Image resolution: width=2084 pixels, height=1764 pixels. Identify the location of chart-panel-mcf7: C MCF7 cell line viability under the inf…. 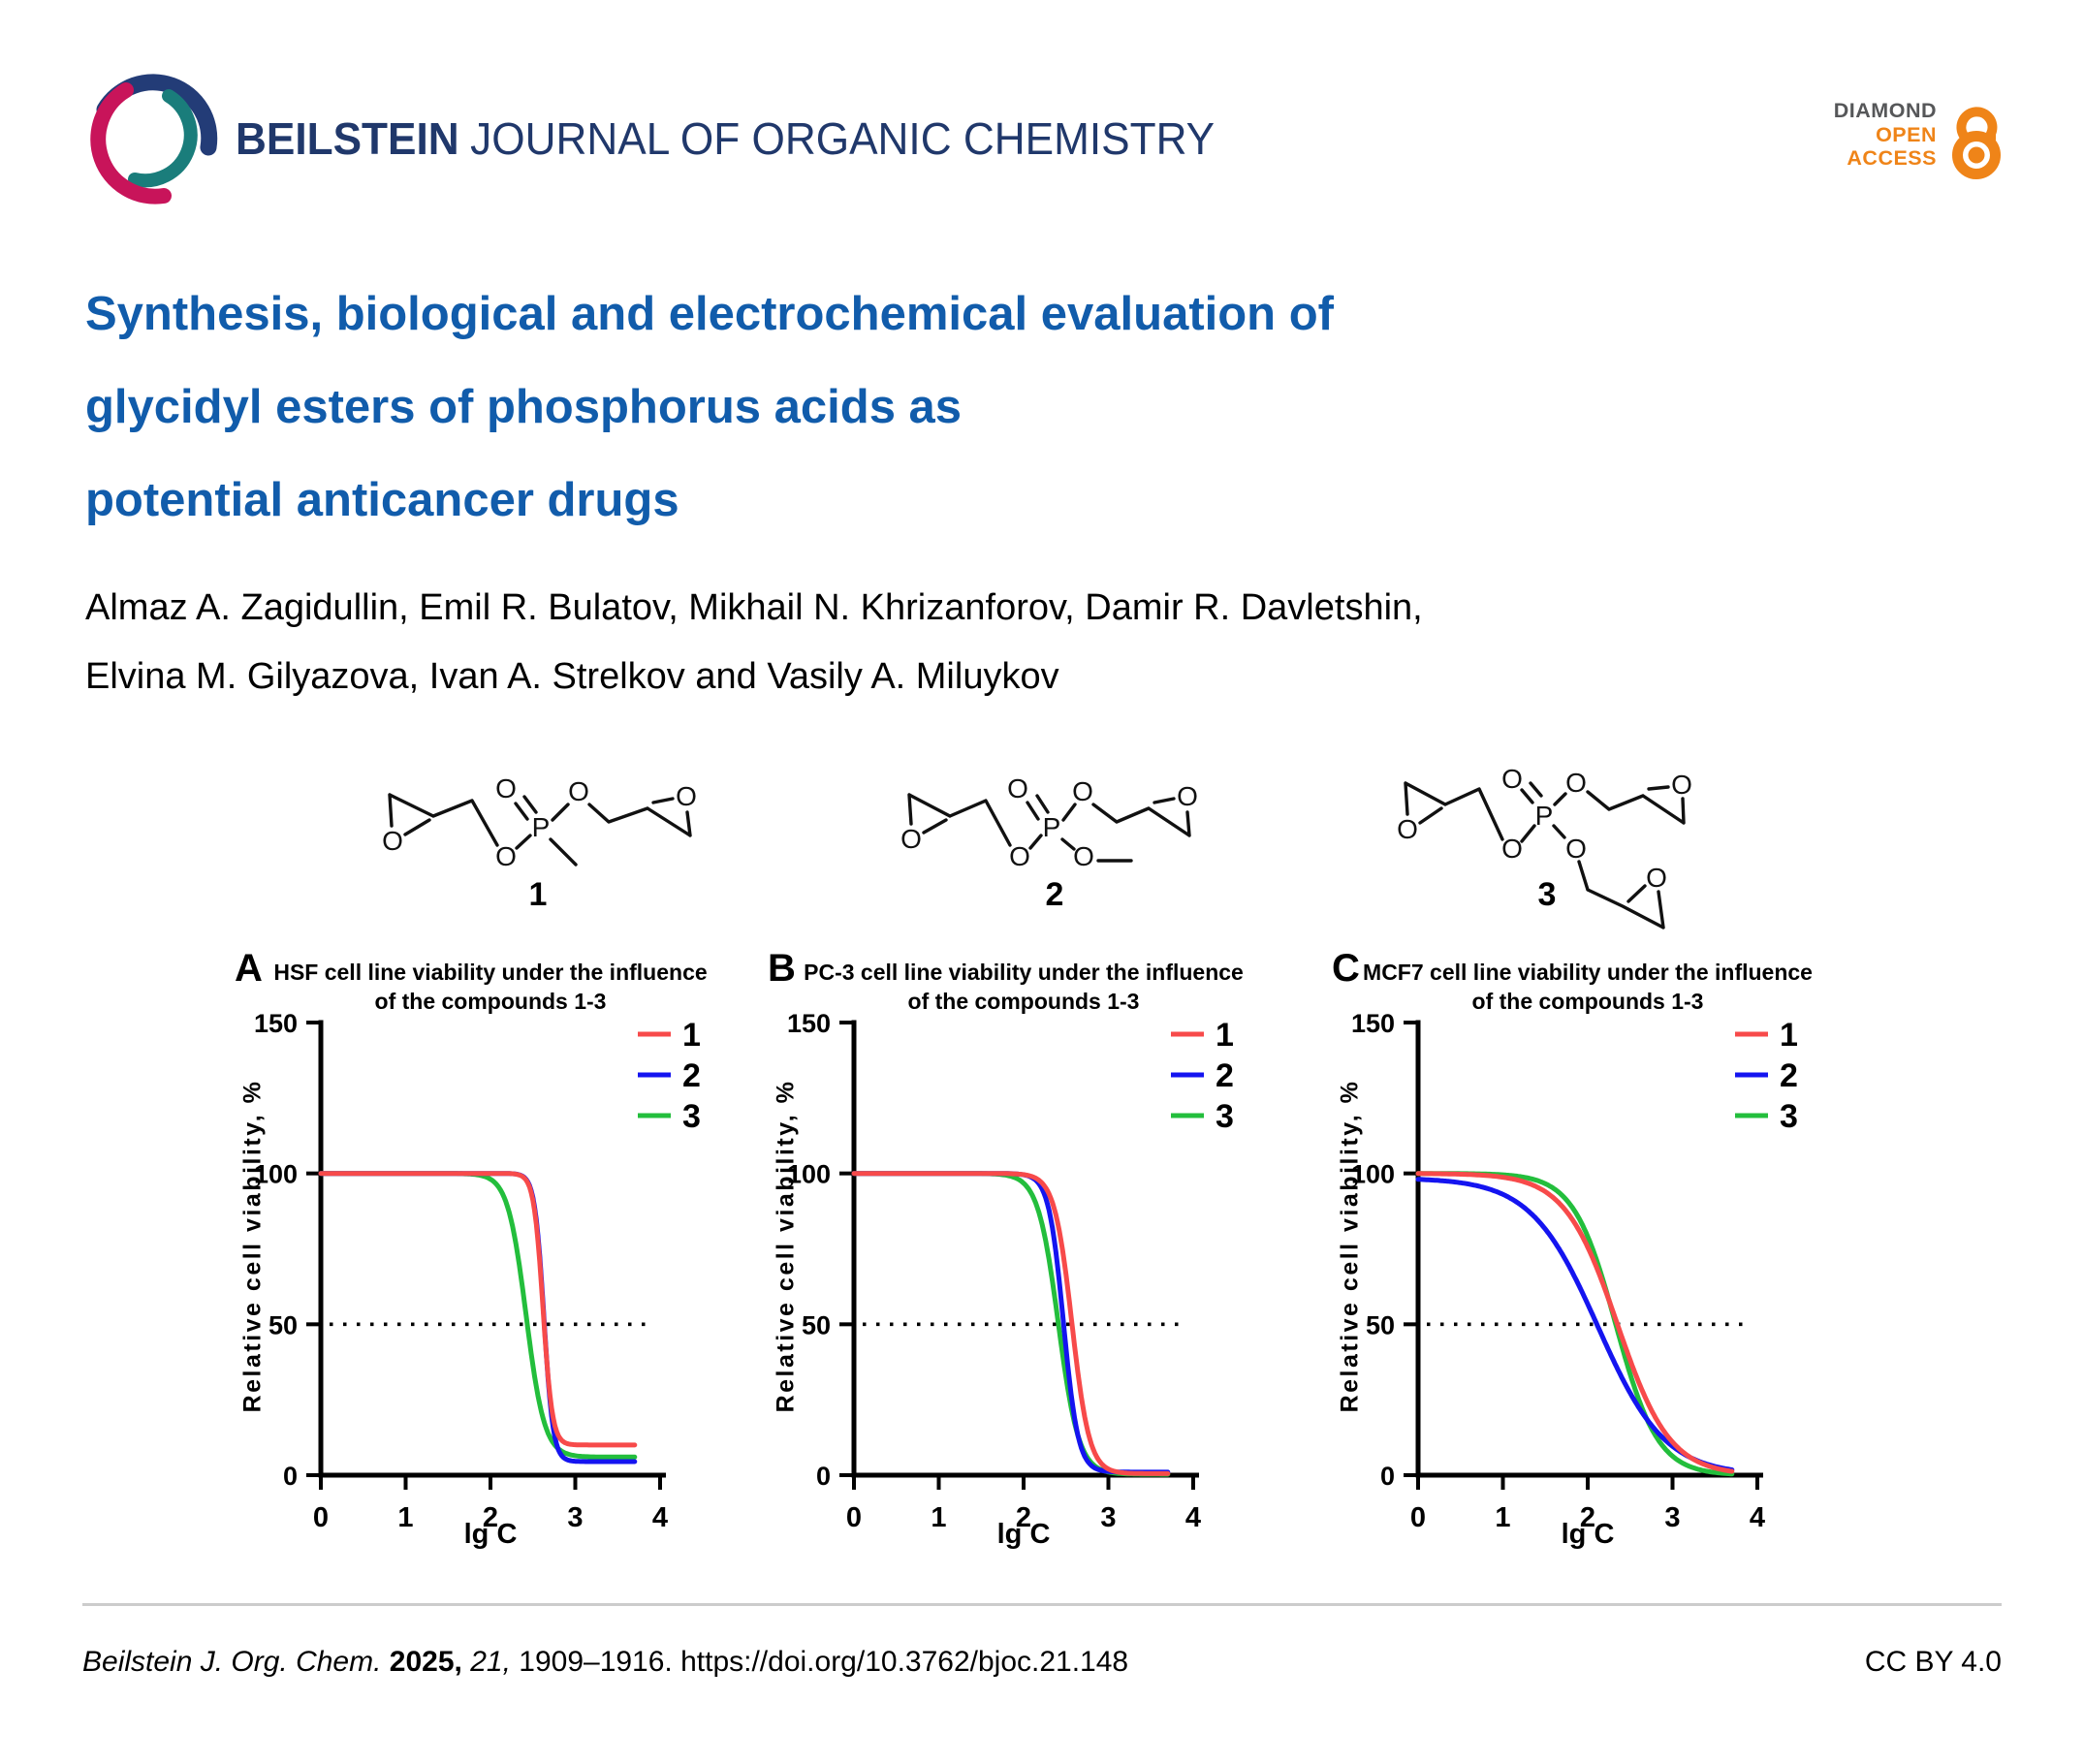
(1606, 1263).